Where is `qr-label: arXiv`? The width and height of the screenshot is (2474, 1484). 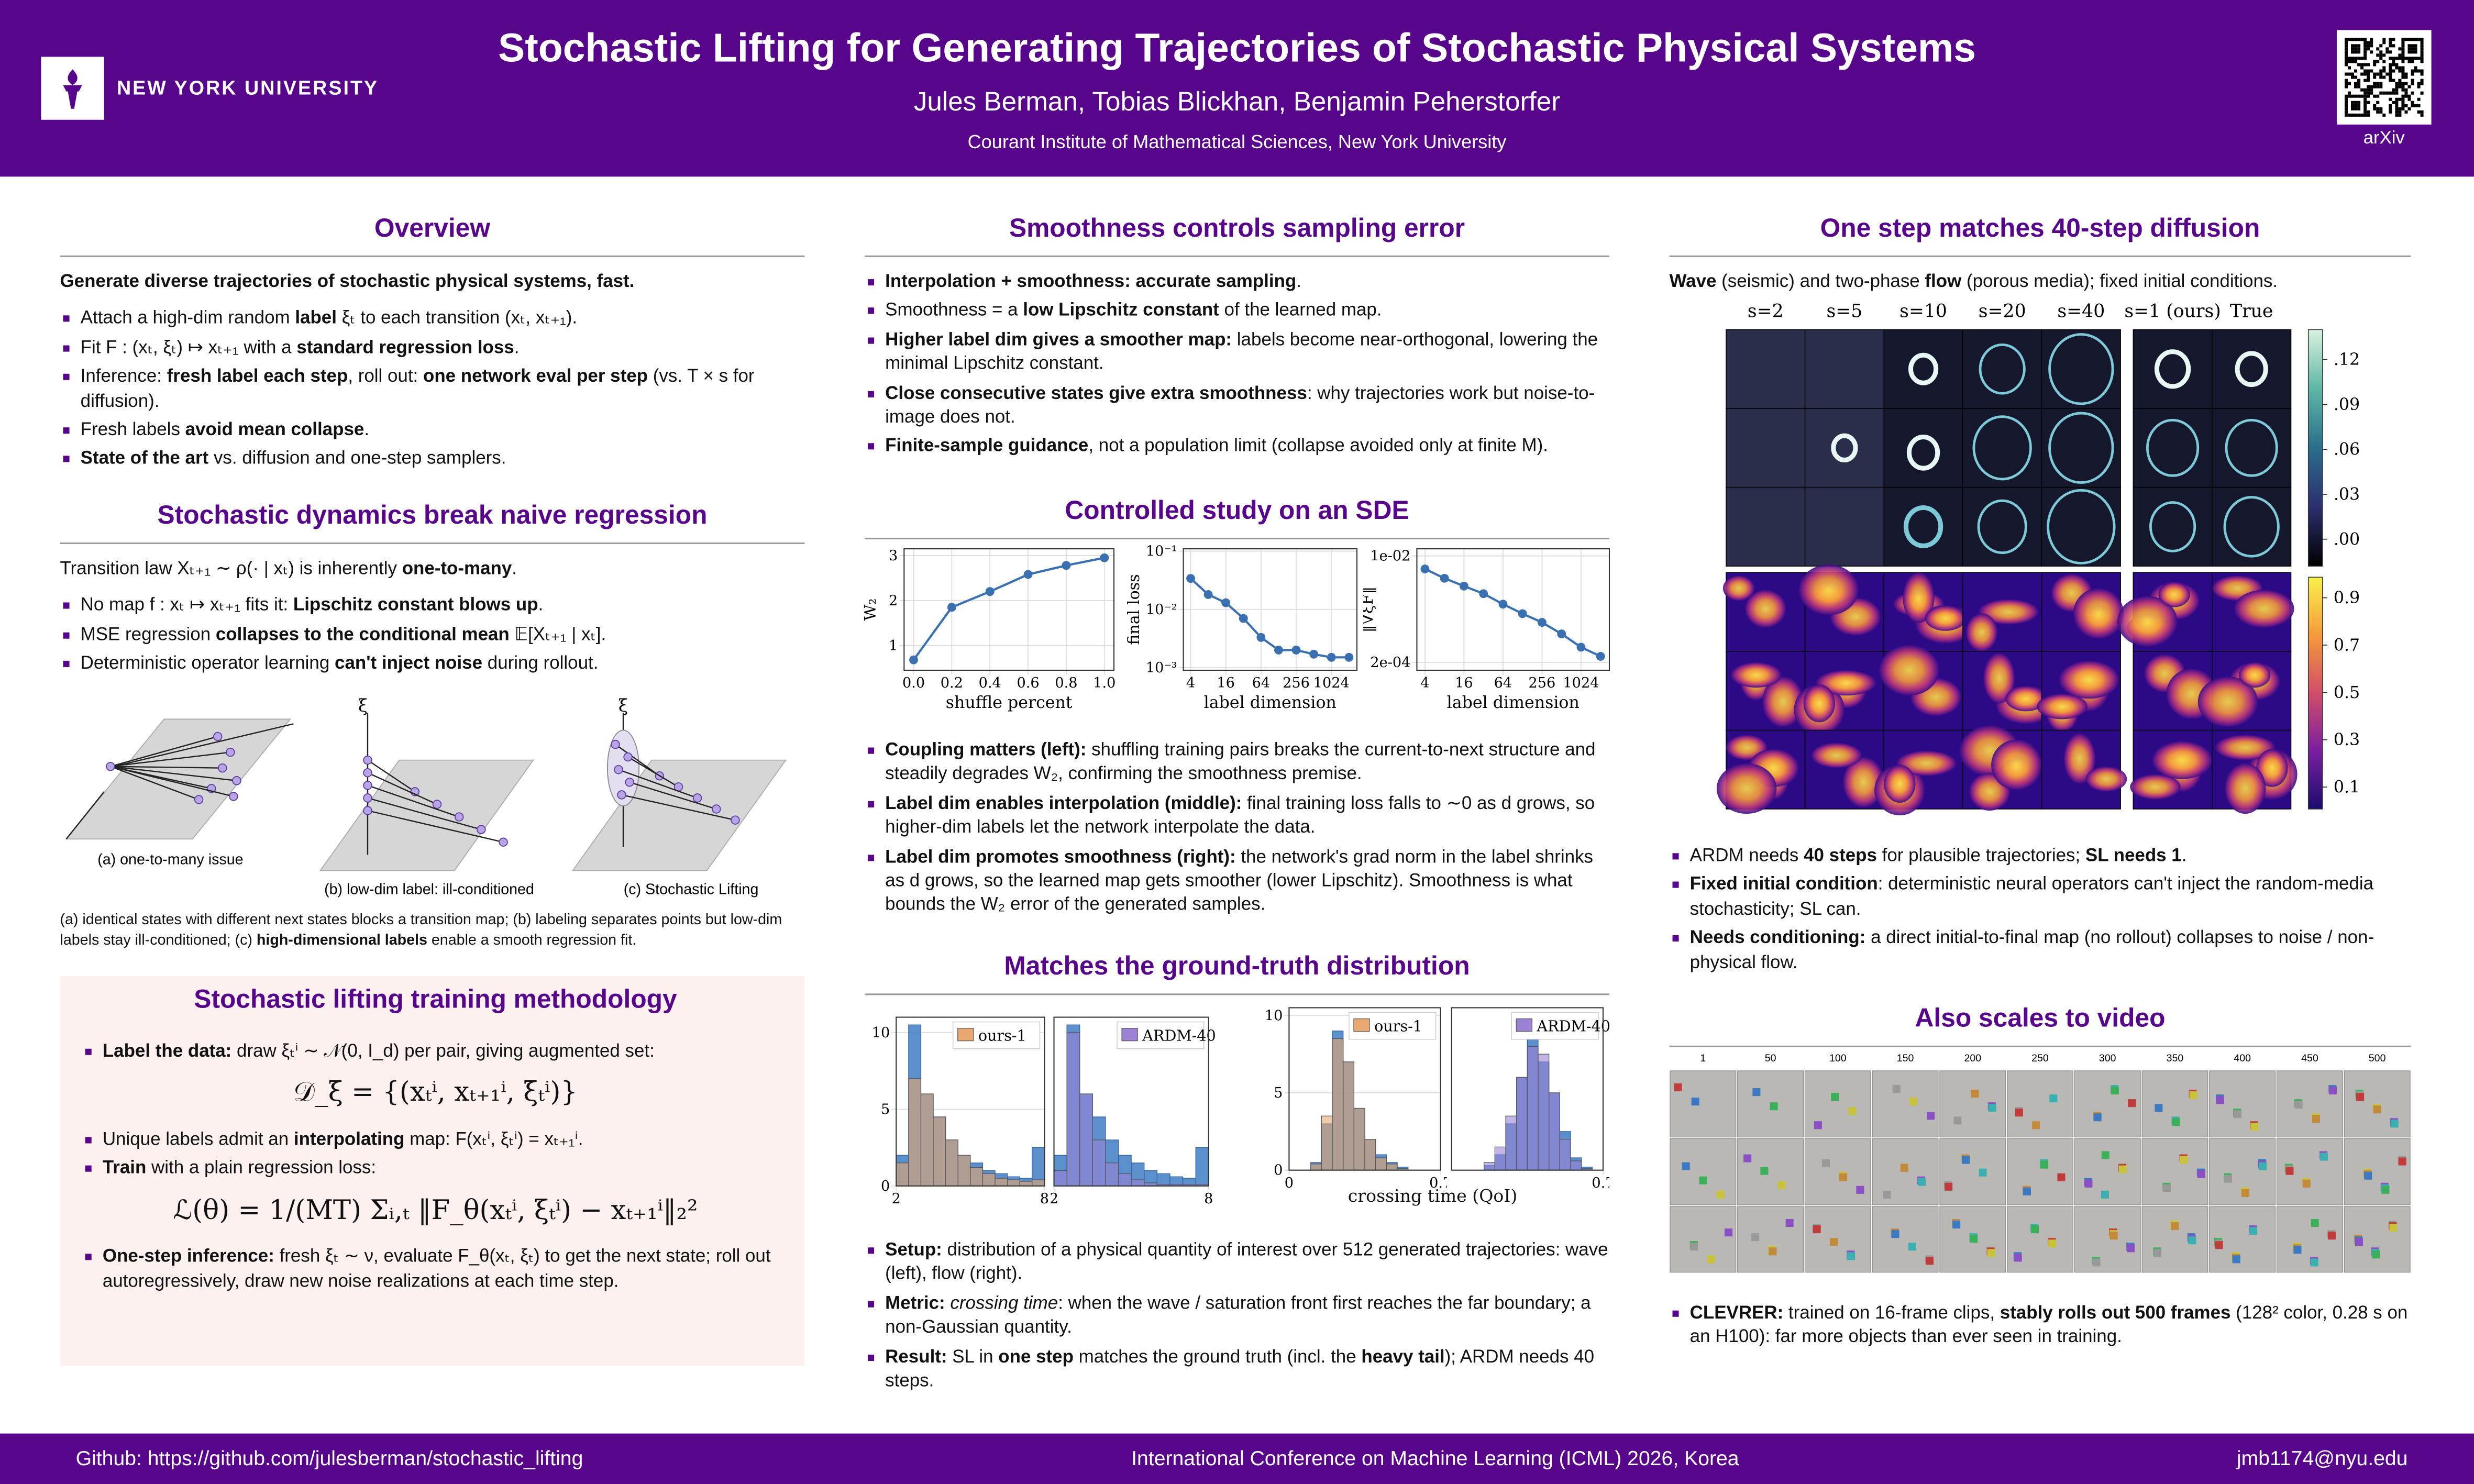 qr-label: arXiv is located at coordinates (2384, 139).